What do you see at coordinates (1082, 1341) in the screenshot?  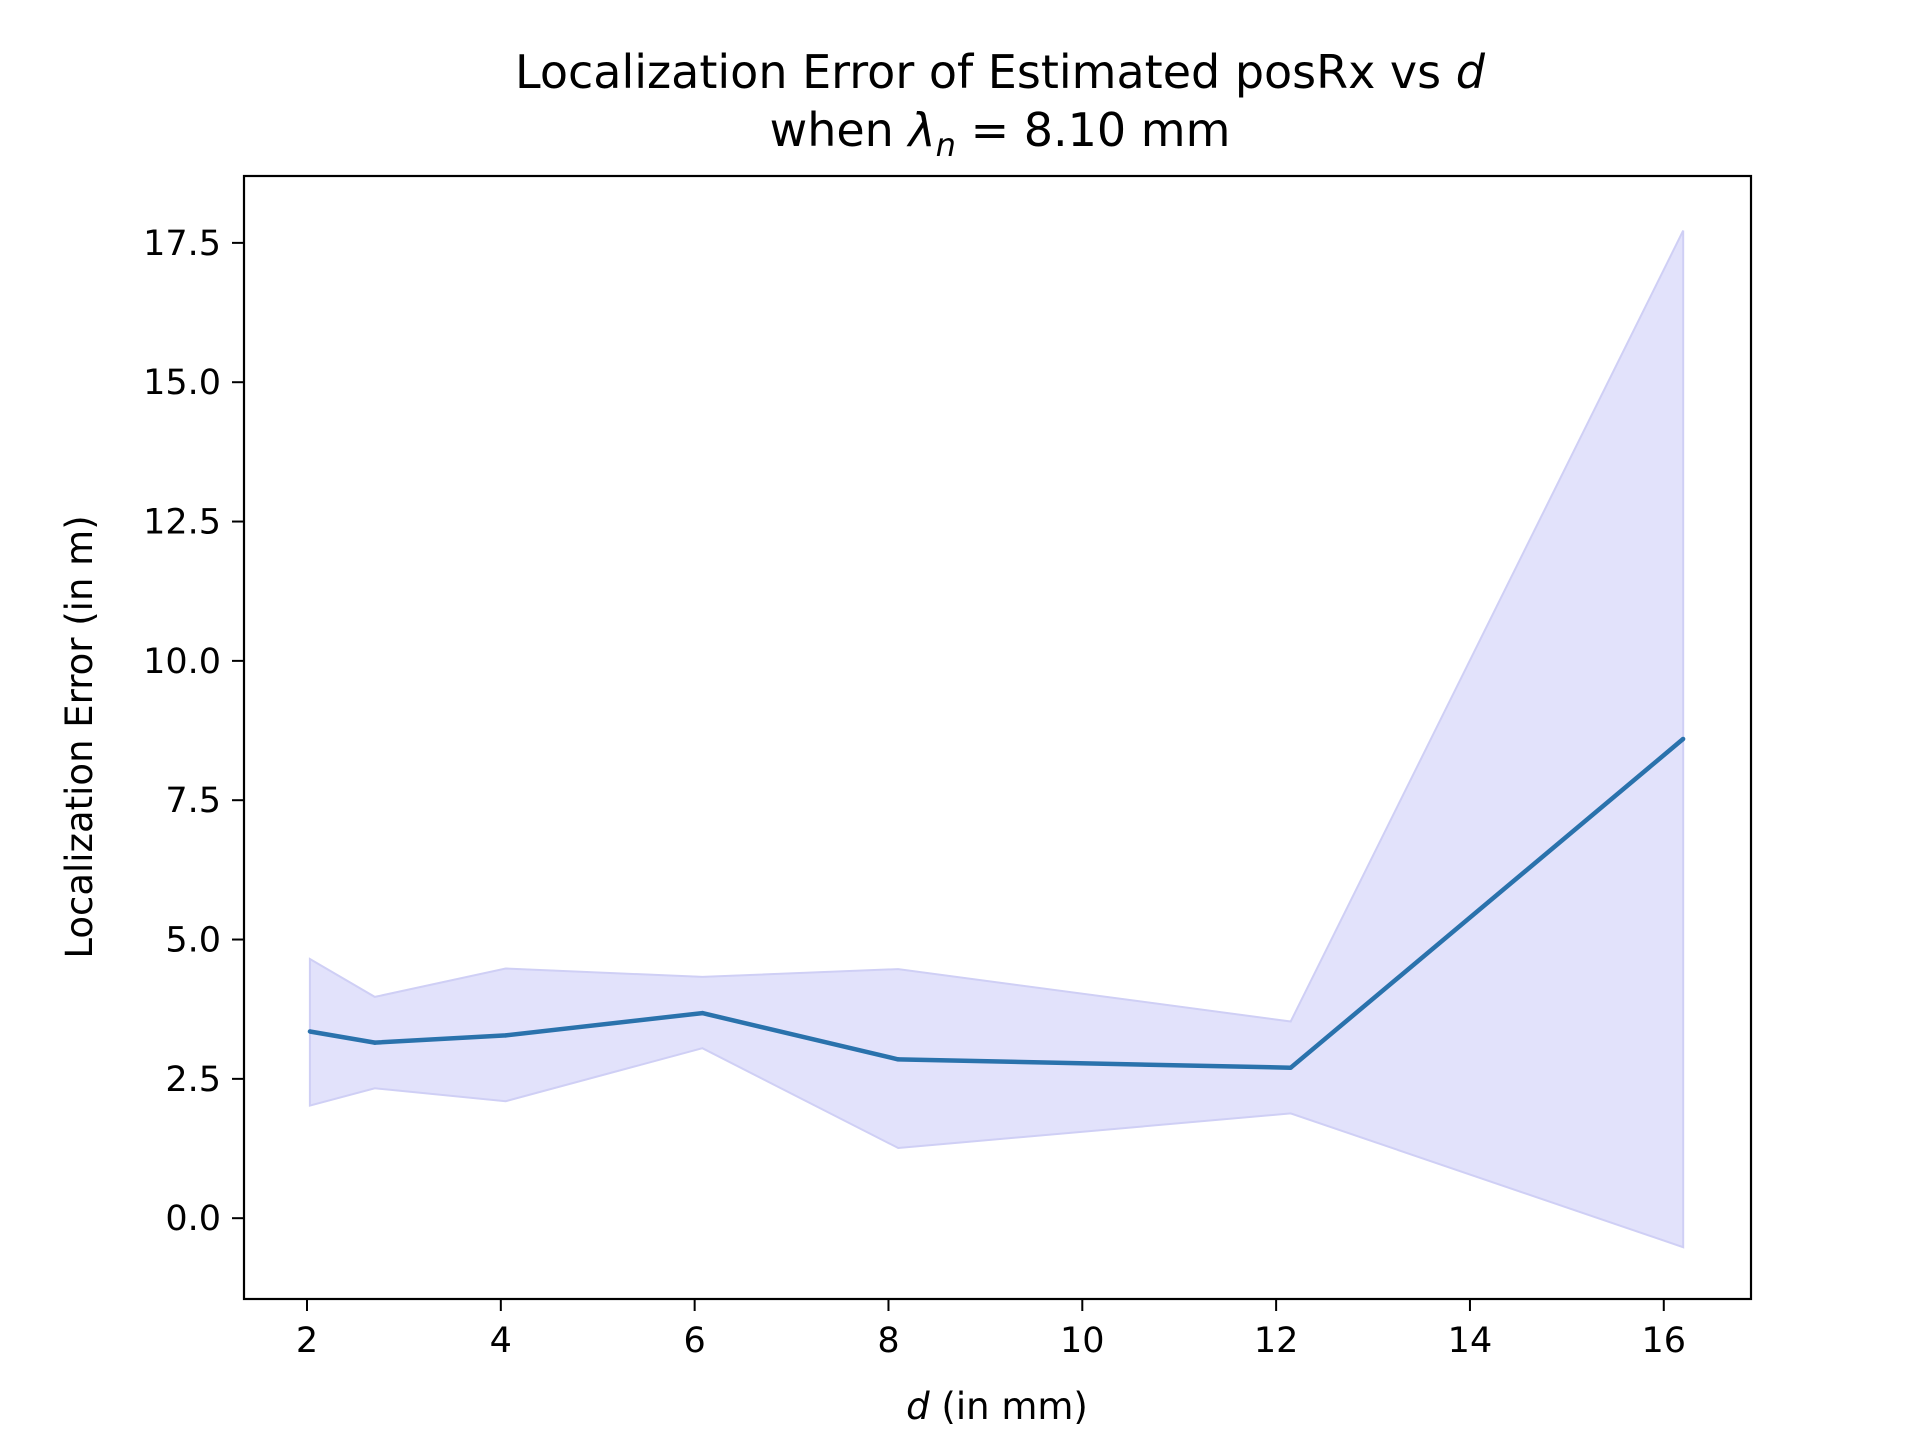 I see `x-tick-label: 10` at bounding box center [1082, 1341].